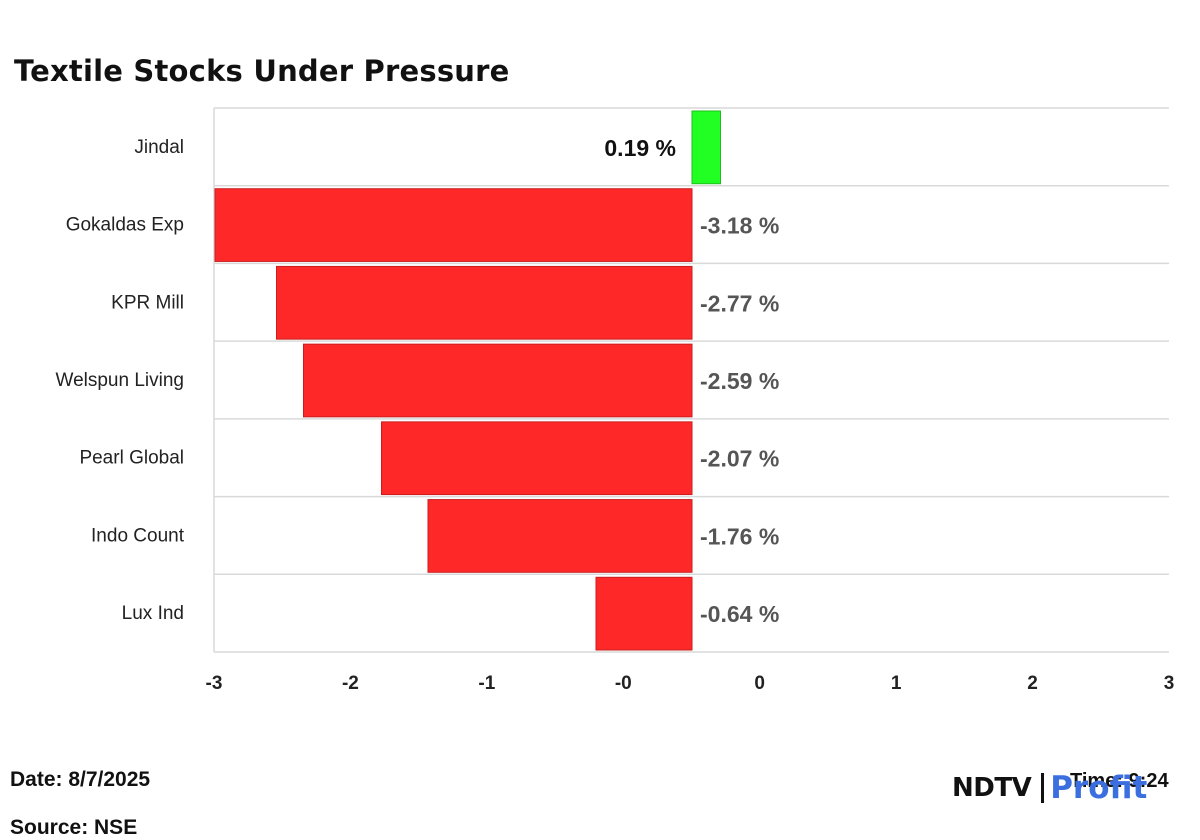  Describe the element at coordinates (640, 148) in the screenshot. I see `data-label: 0.19 %` at that location.